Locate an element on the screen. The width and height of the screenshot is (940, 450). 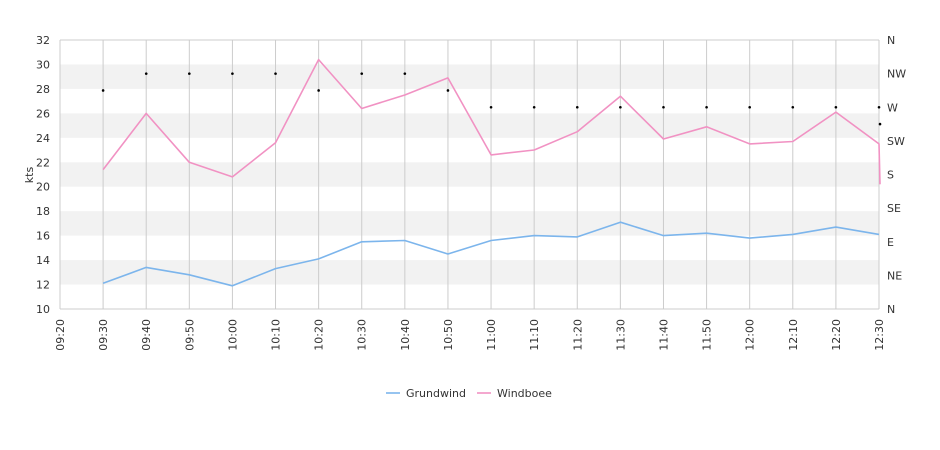
y-tick-label: 16 is located at coordinates (43, 236).